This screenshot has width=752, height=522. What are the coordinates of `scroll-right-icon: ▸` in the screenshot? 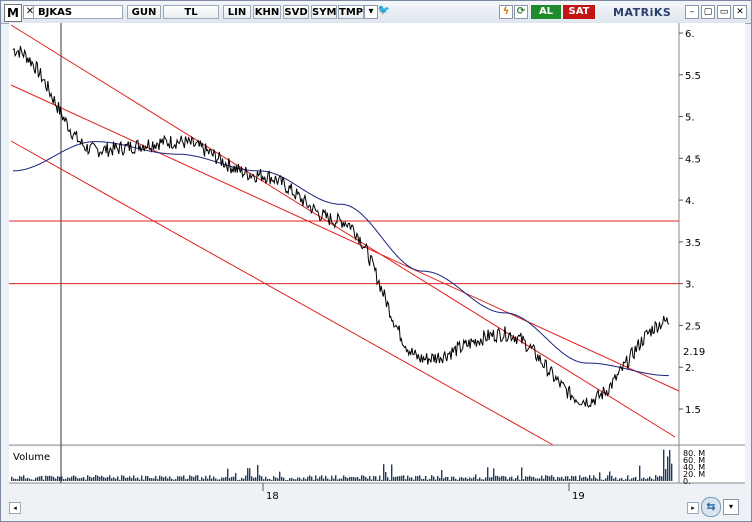 It's located at (693, 508).